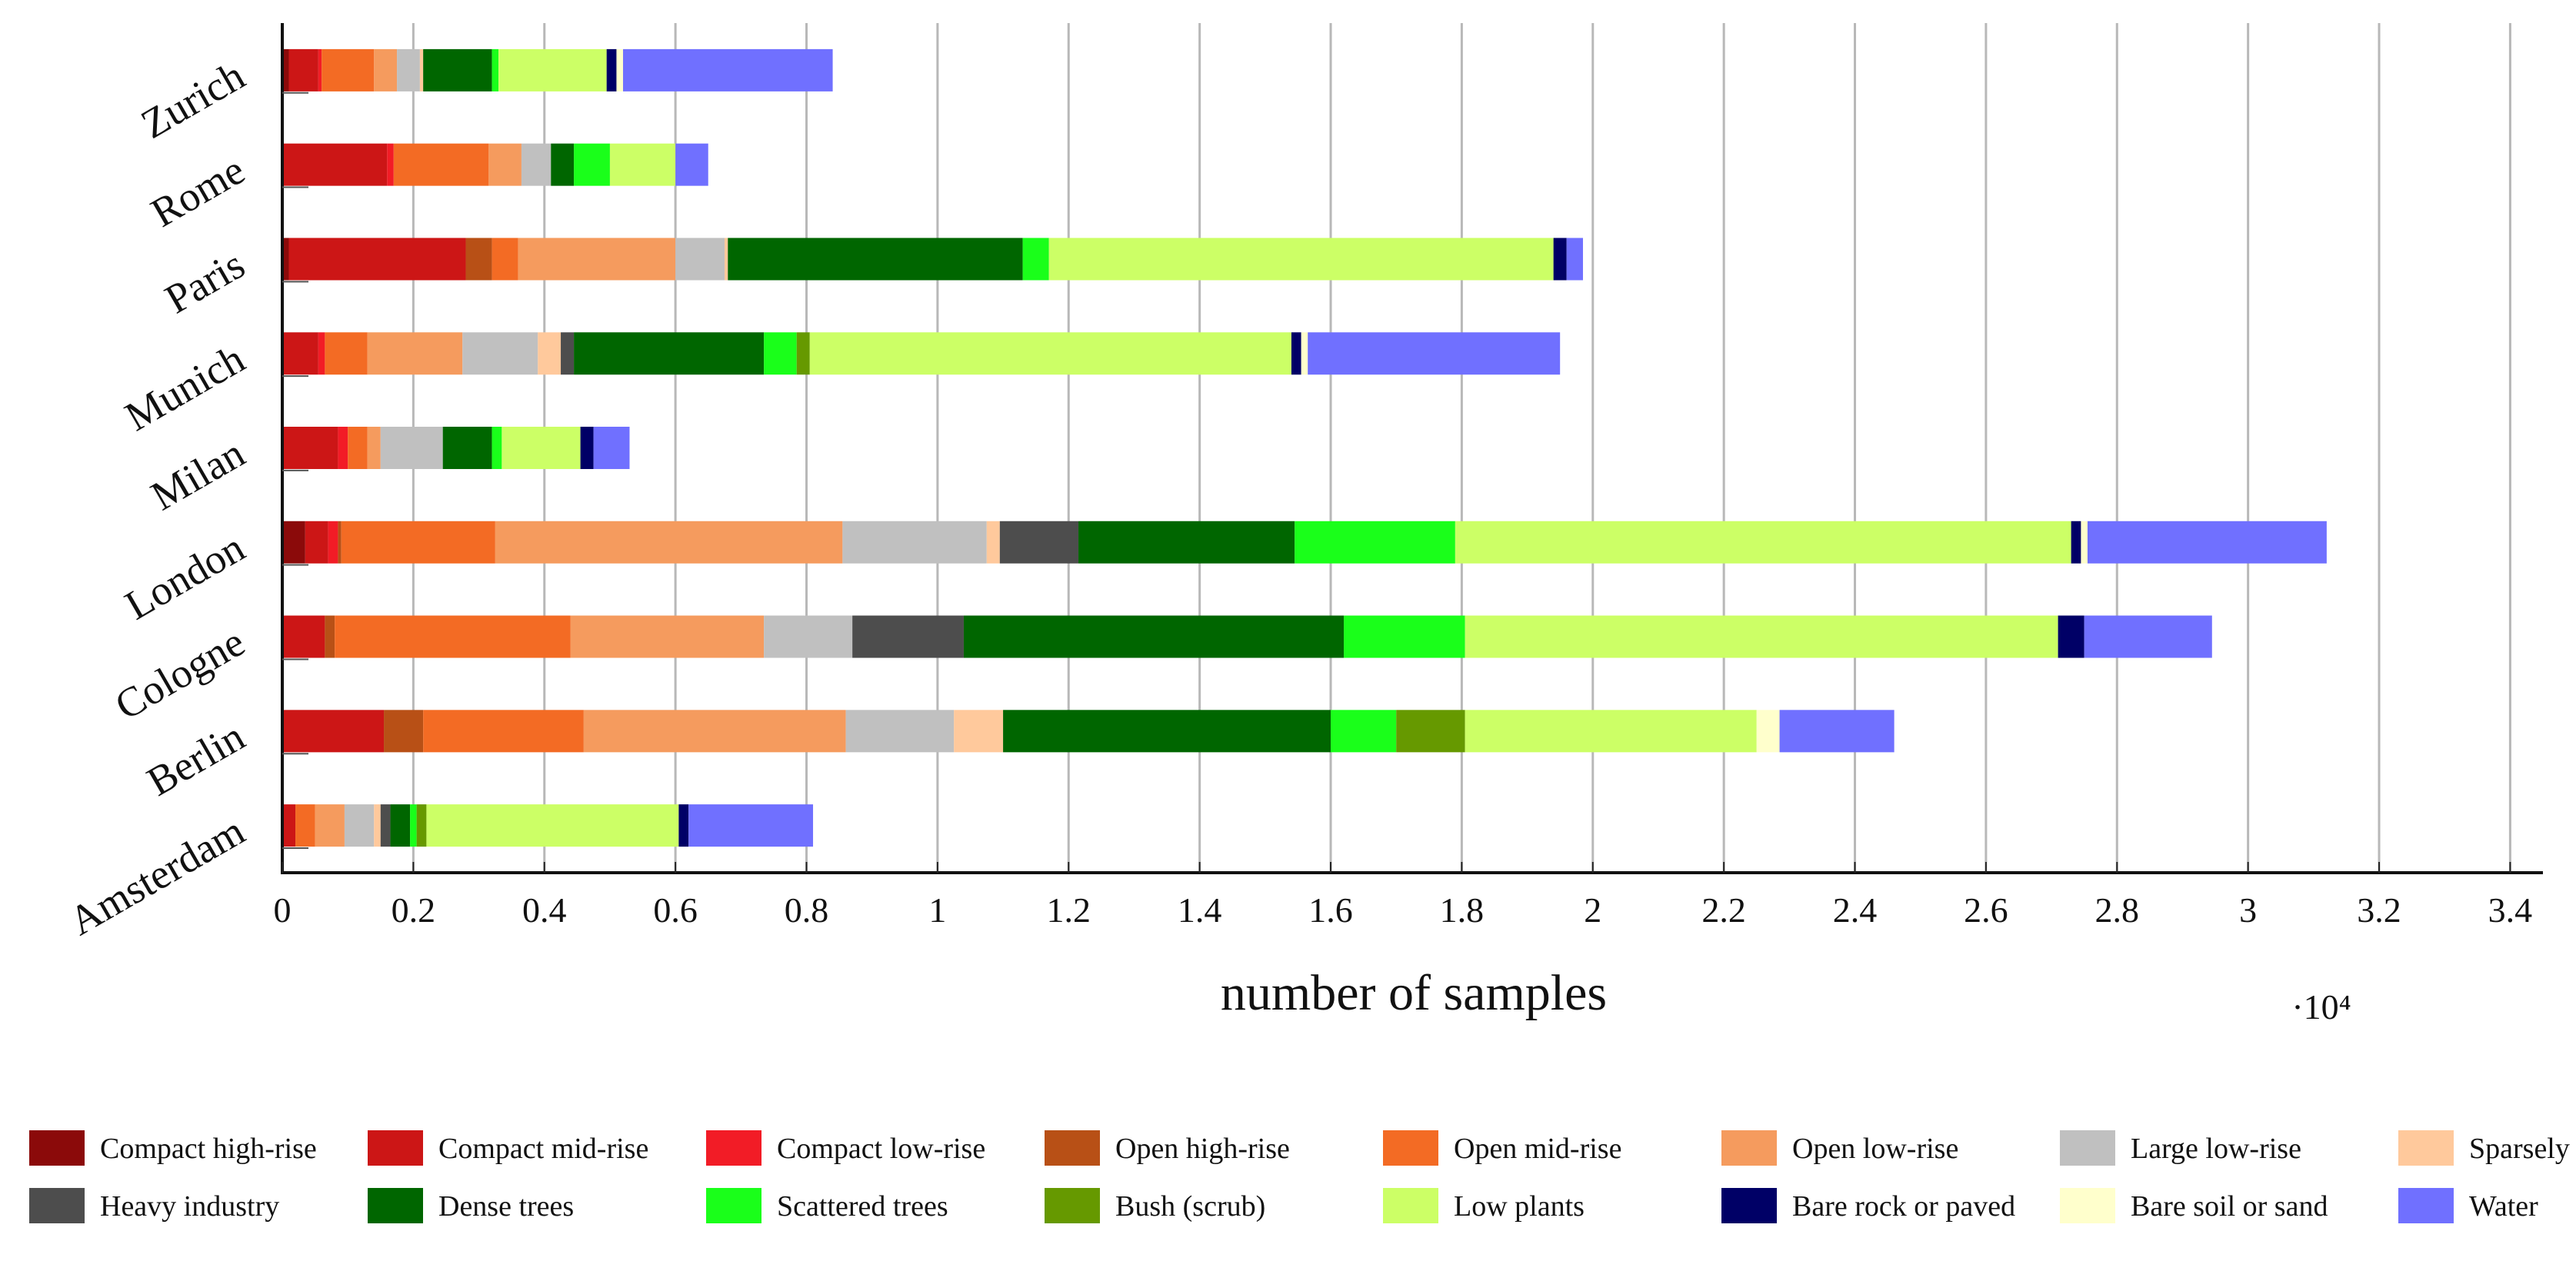  What do you see at coordinates (506, 1206) in the screenshot?
I see `legend-label: Dense trees` at bounding box center [506, 1206].